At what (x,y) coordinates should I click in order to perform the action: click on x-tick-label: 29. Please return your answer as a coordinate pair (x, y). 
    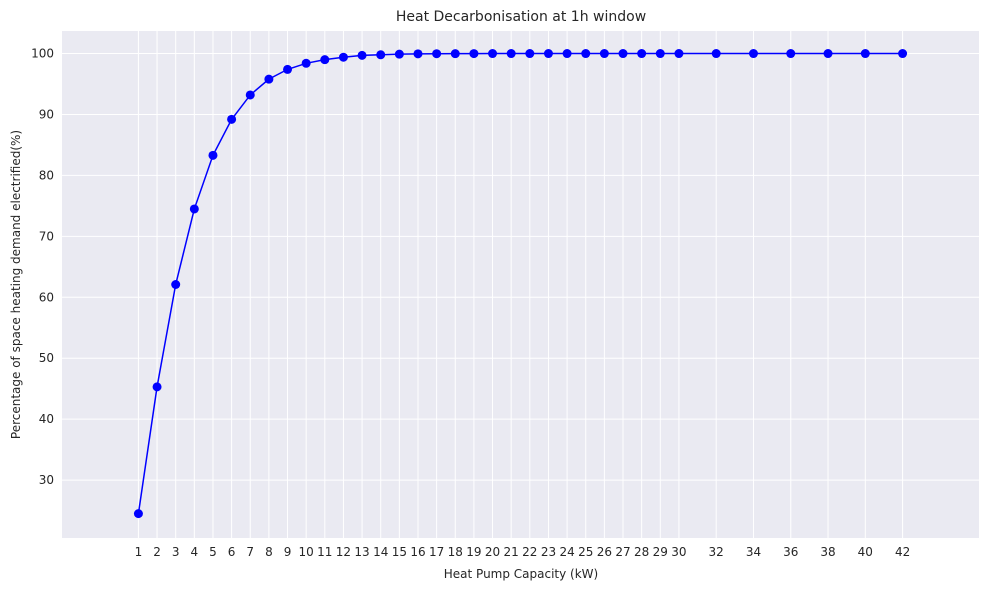
    Looking at the image, I should click on (660, 552).